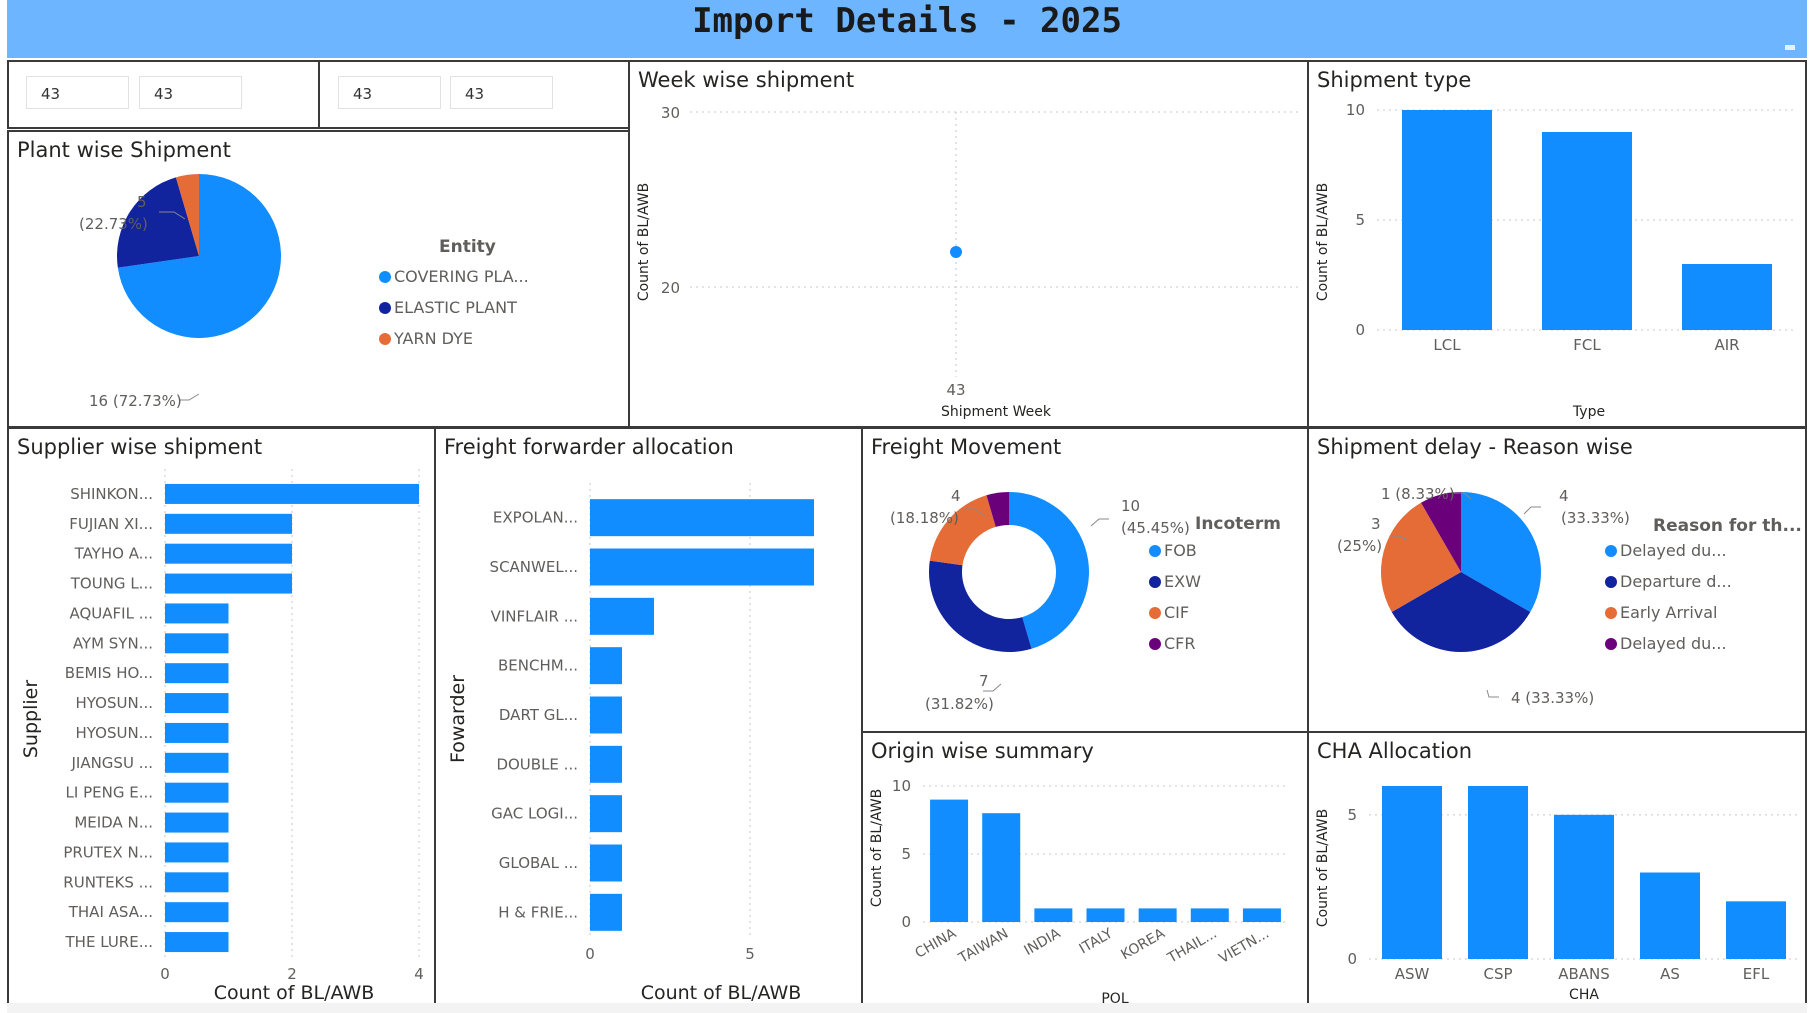  Describe the element at coordinates (292, 974) in the screenshot. I see `supplier-xtick-1: 2` at that location.